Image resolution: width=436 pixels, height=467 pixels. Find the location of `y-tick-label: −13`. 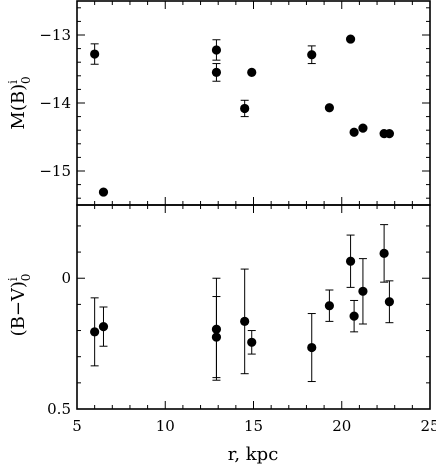

y-tick-label: −13 is located at coordinates (55, 35).